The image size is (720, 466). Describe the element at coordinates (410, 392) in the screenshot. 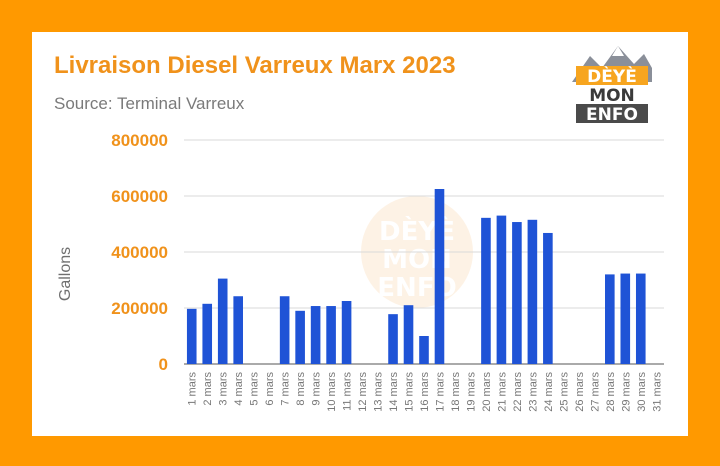

I see `x-tick-label: 15 mars` at that location.